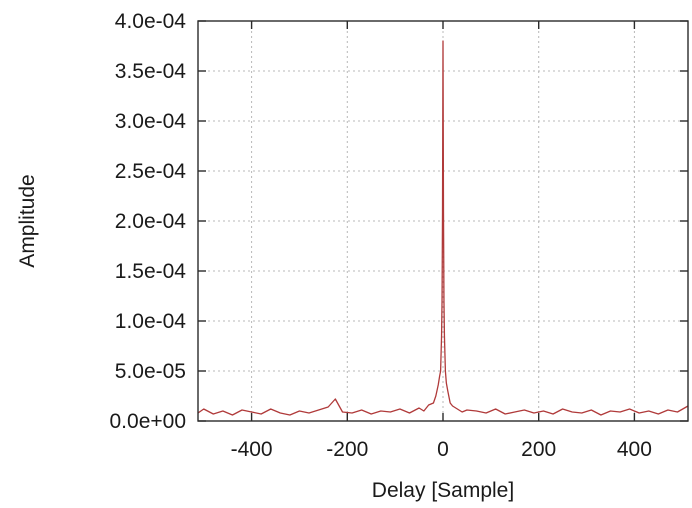 This screenshot has width=692, height=508. I want to click on x-tick-label: 0, so click(443, 449).